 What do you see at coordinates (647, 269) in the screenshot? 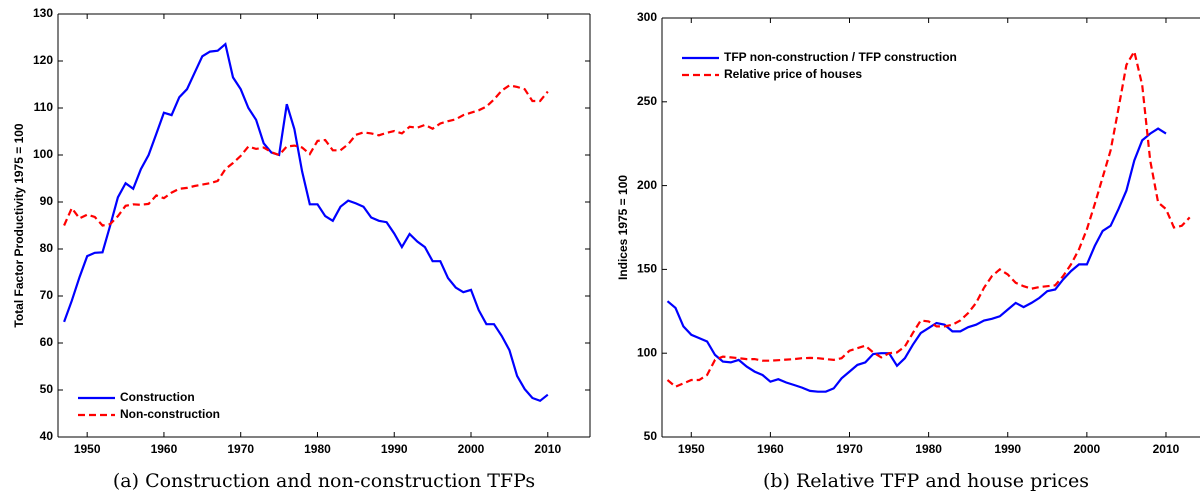
I see `y-tick-label: 150` at bounding box center [647, 269].